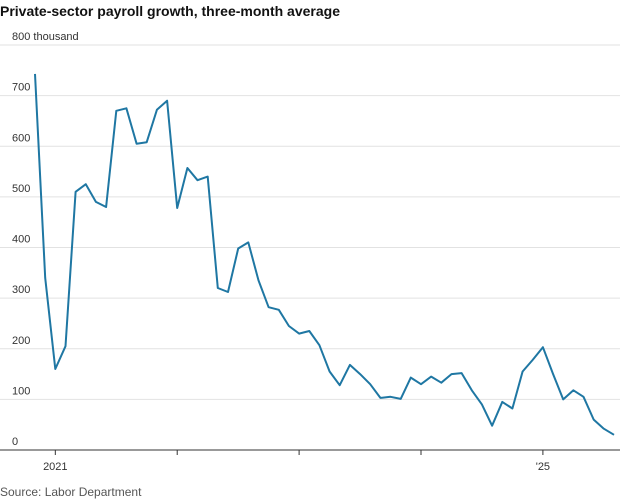 This screenshot has height=500, width=620. Describe the element at coordinates (21, 290) in the screenshot. I see `y-tick-label: 300` at that location.